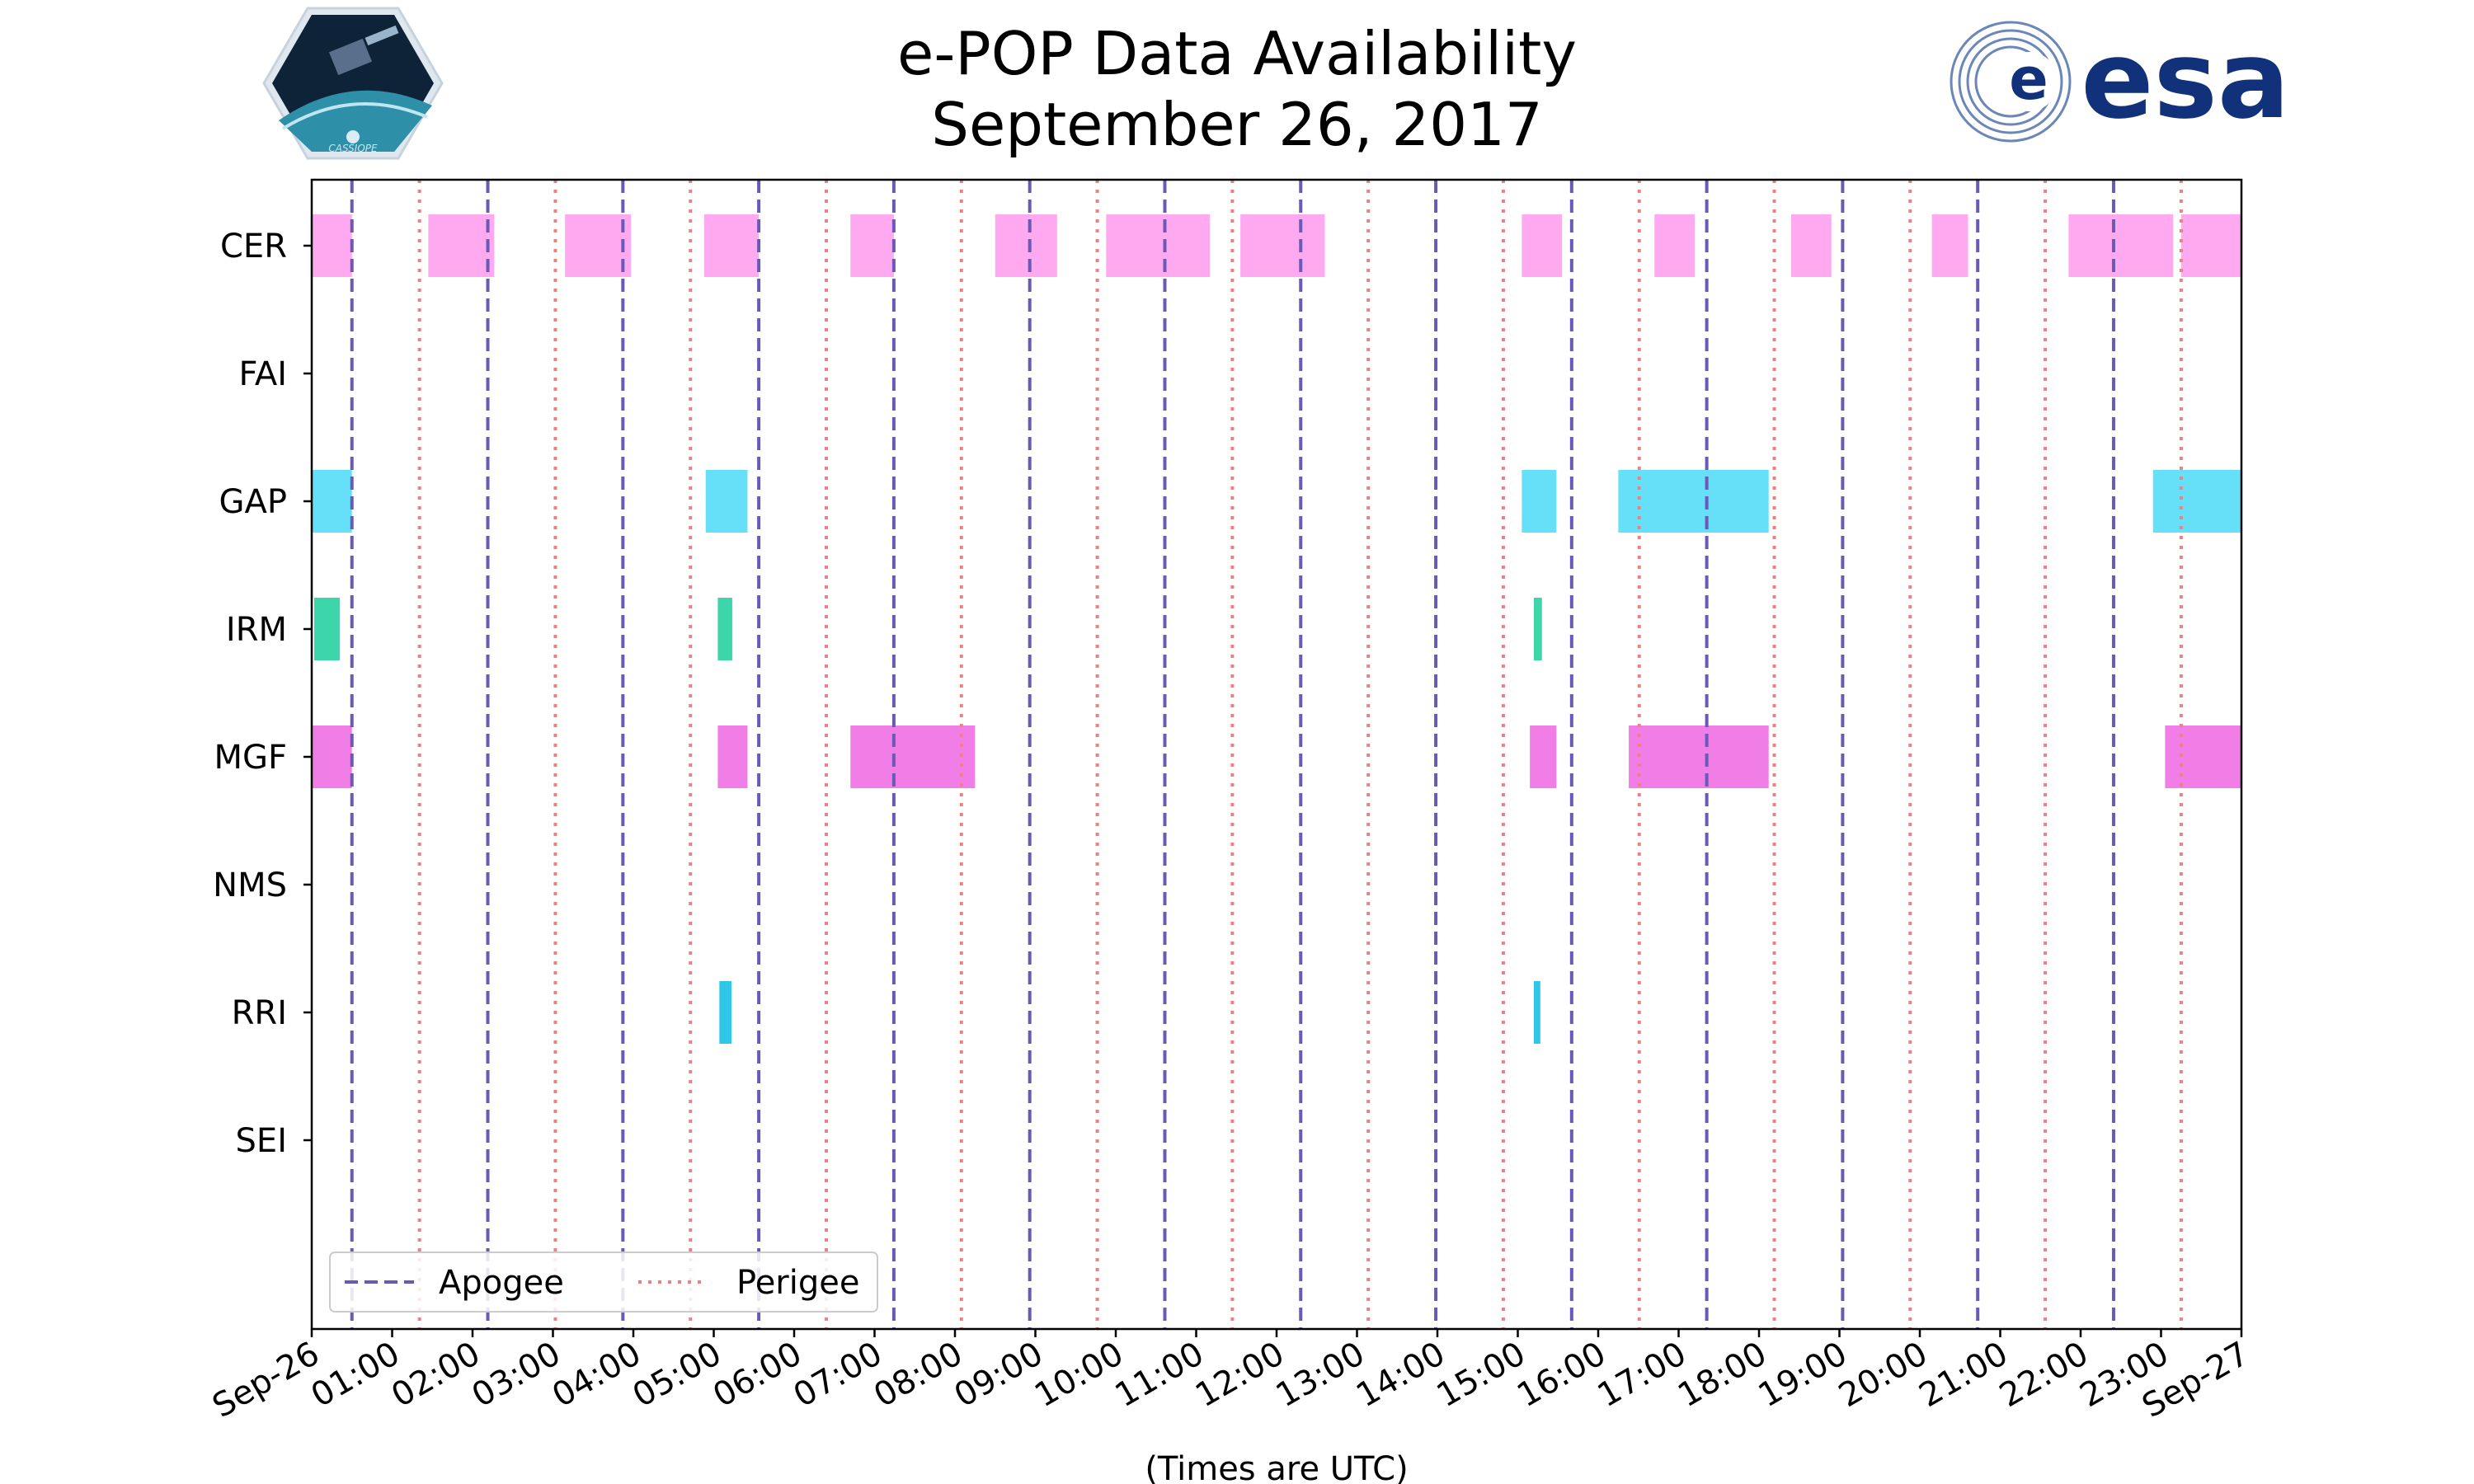 This screenshot has height=1484, width=2474. I want to click on x-tick-label-16: 16:00, so click(1561, 1375).